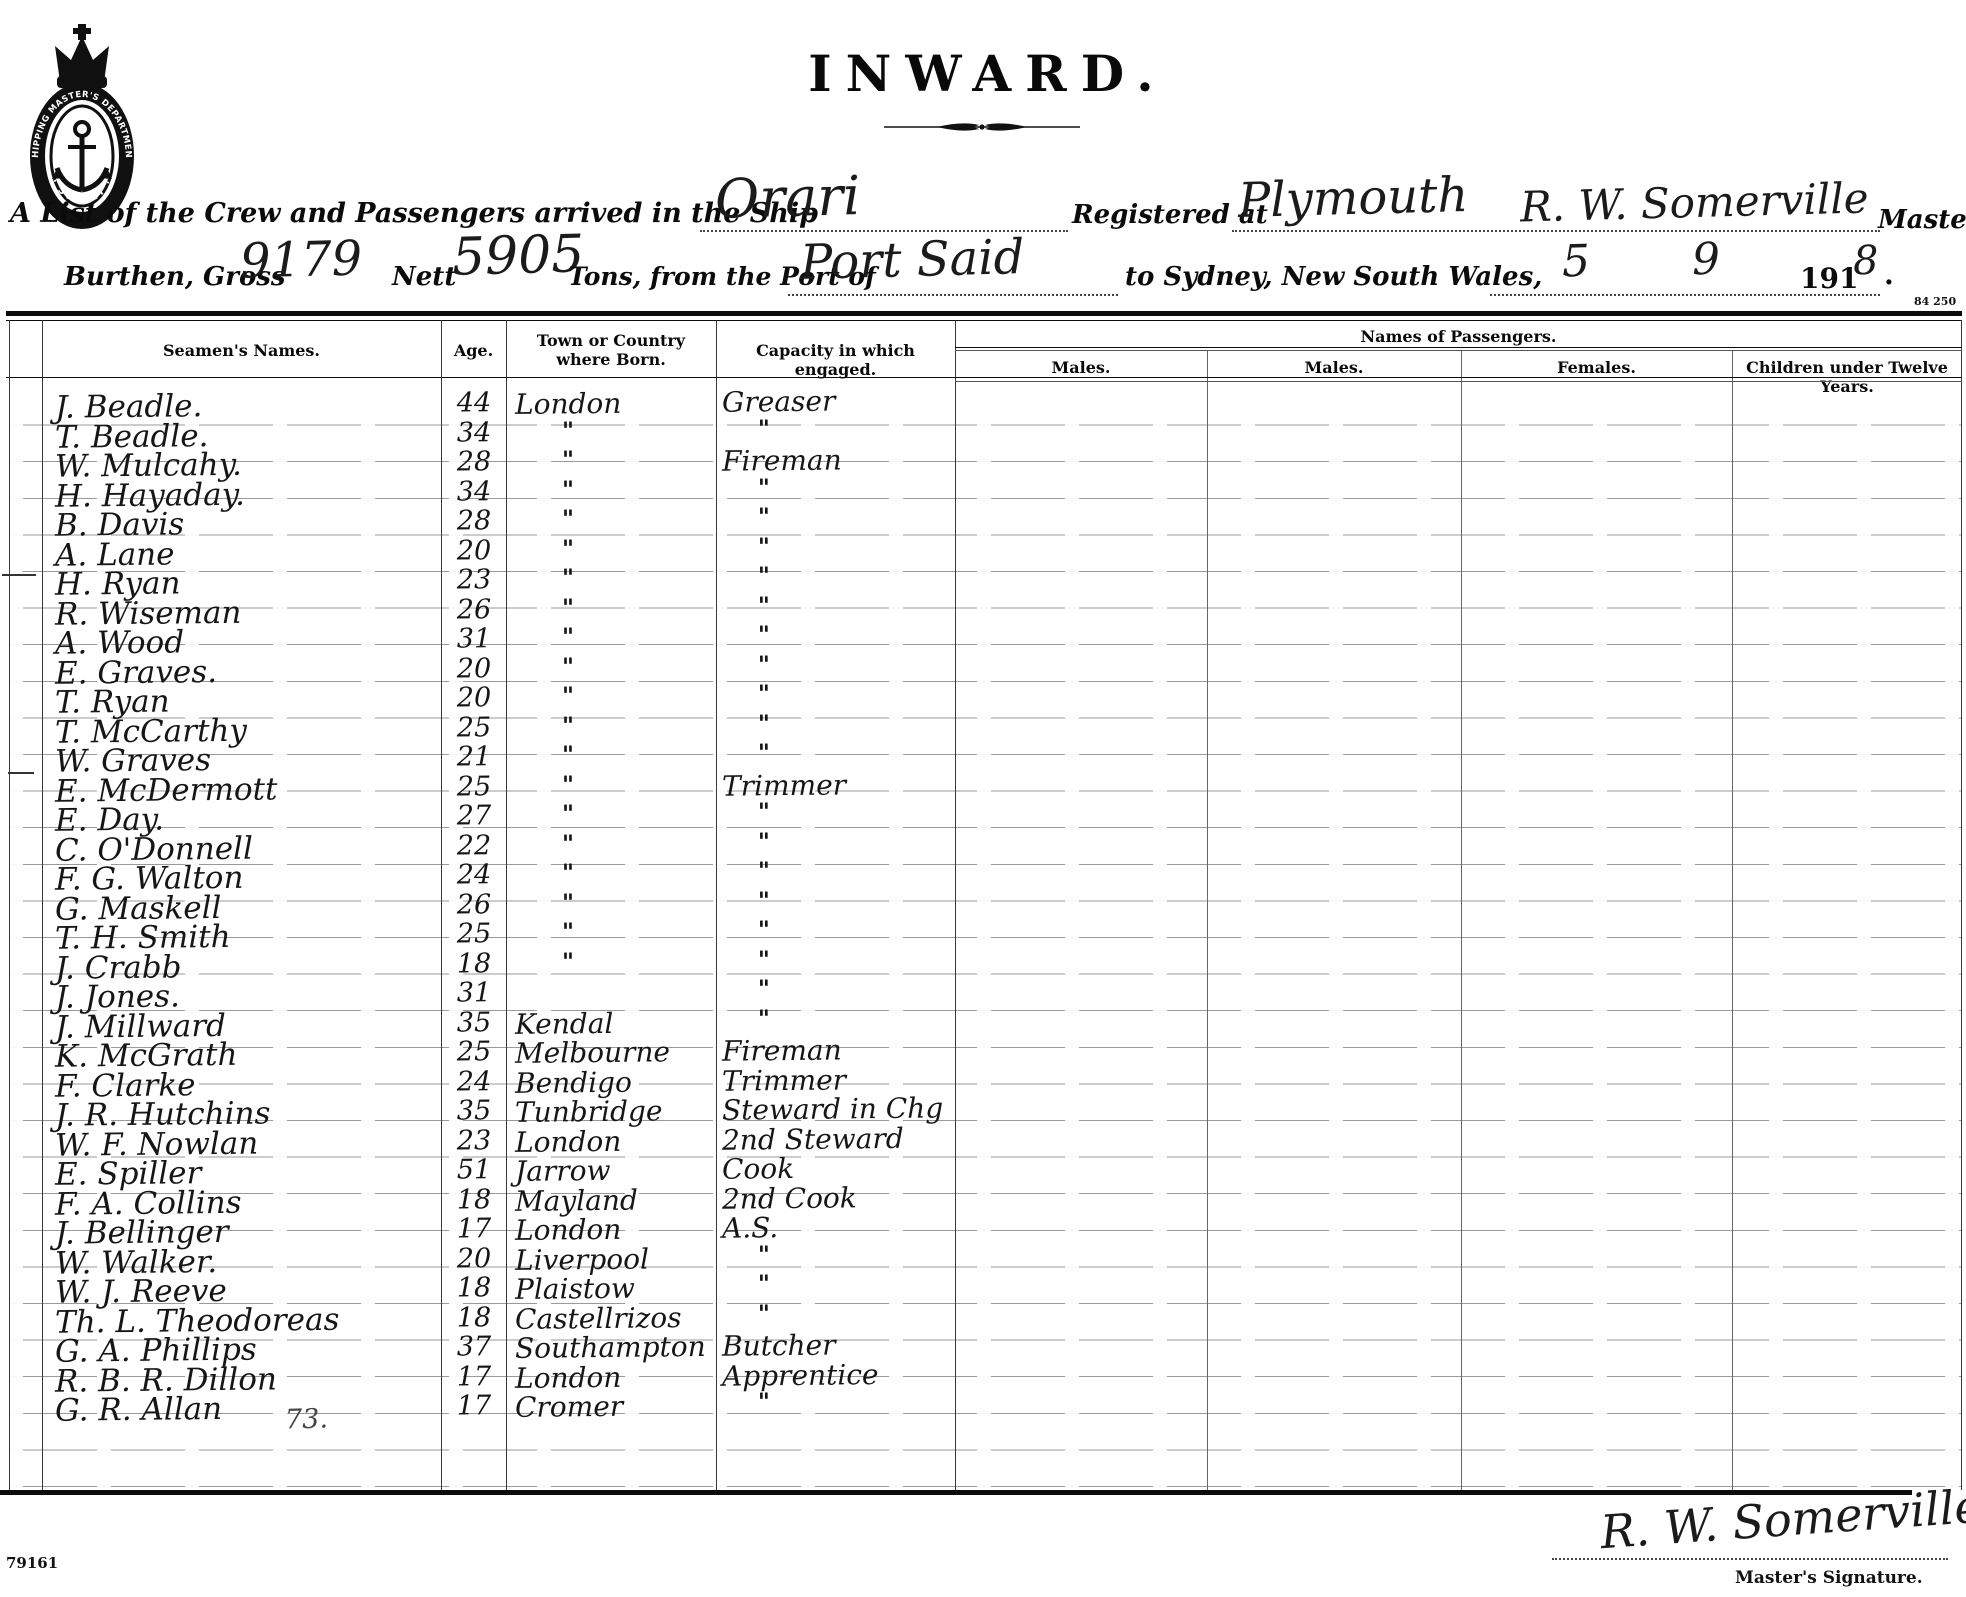 The image size is (1966, 1597). I want to click on table-top-thick-rule, so click(984, 313).